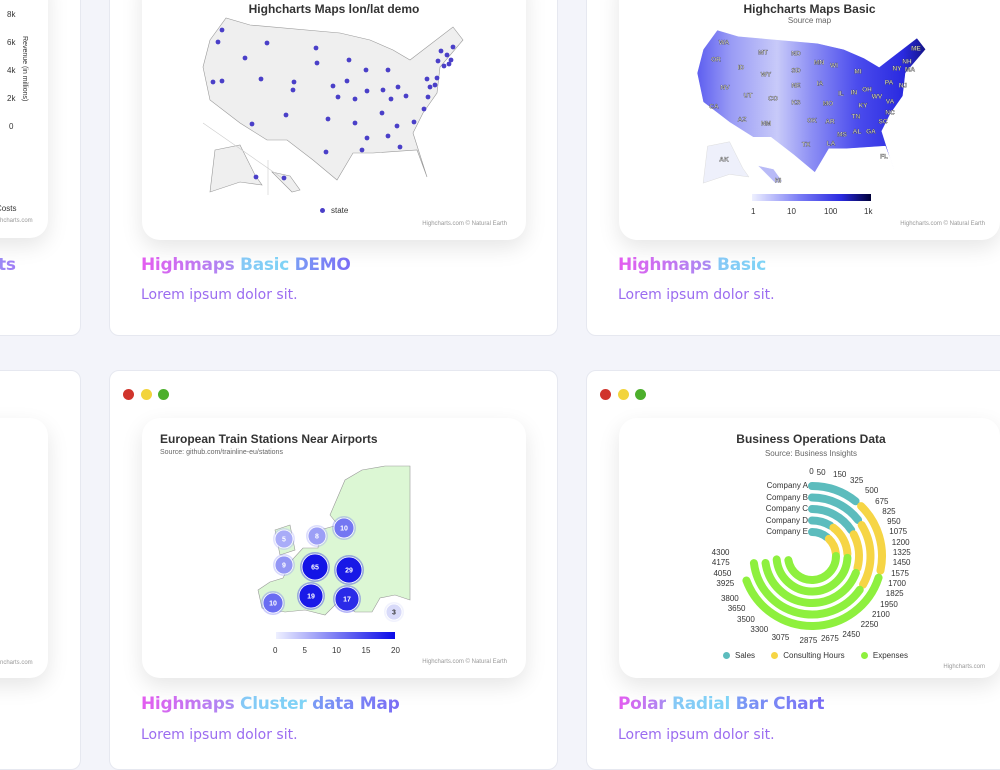 Image resolution: width=1000 pixels, height=770 pixels. What do you see at coordinates (809, 20) in the screenshot?
I see `chart-subtitle: Source map` at bounding box center [809, 20].